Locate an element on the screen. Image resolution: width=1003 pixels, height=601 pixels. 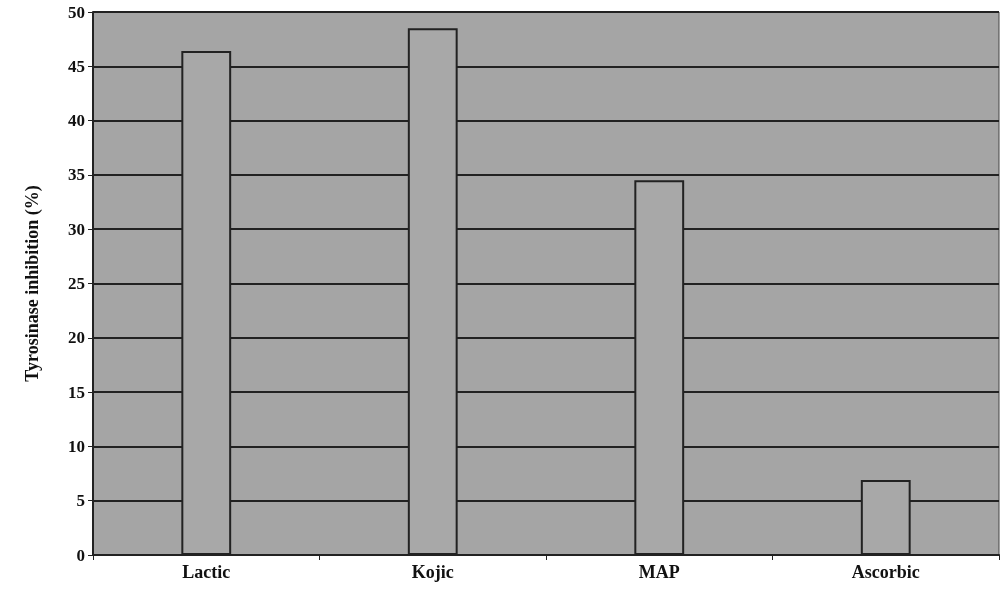
y-tick-label: 30 is located at coordinates (76, 229).